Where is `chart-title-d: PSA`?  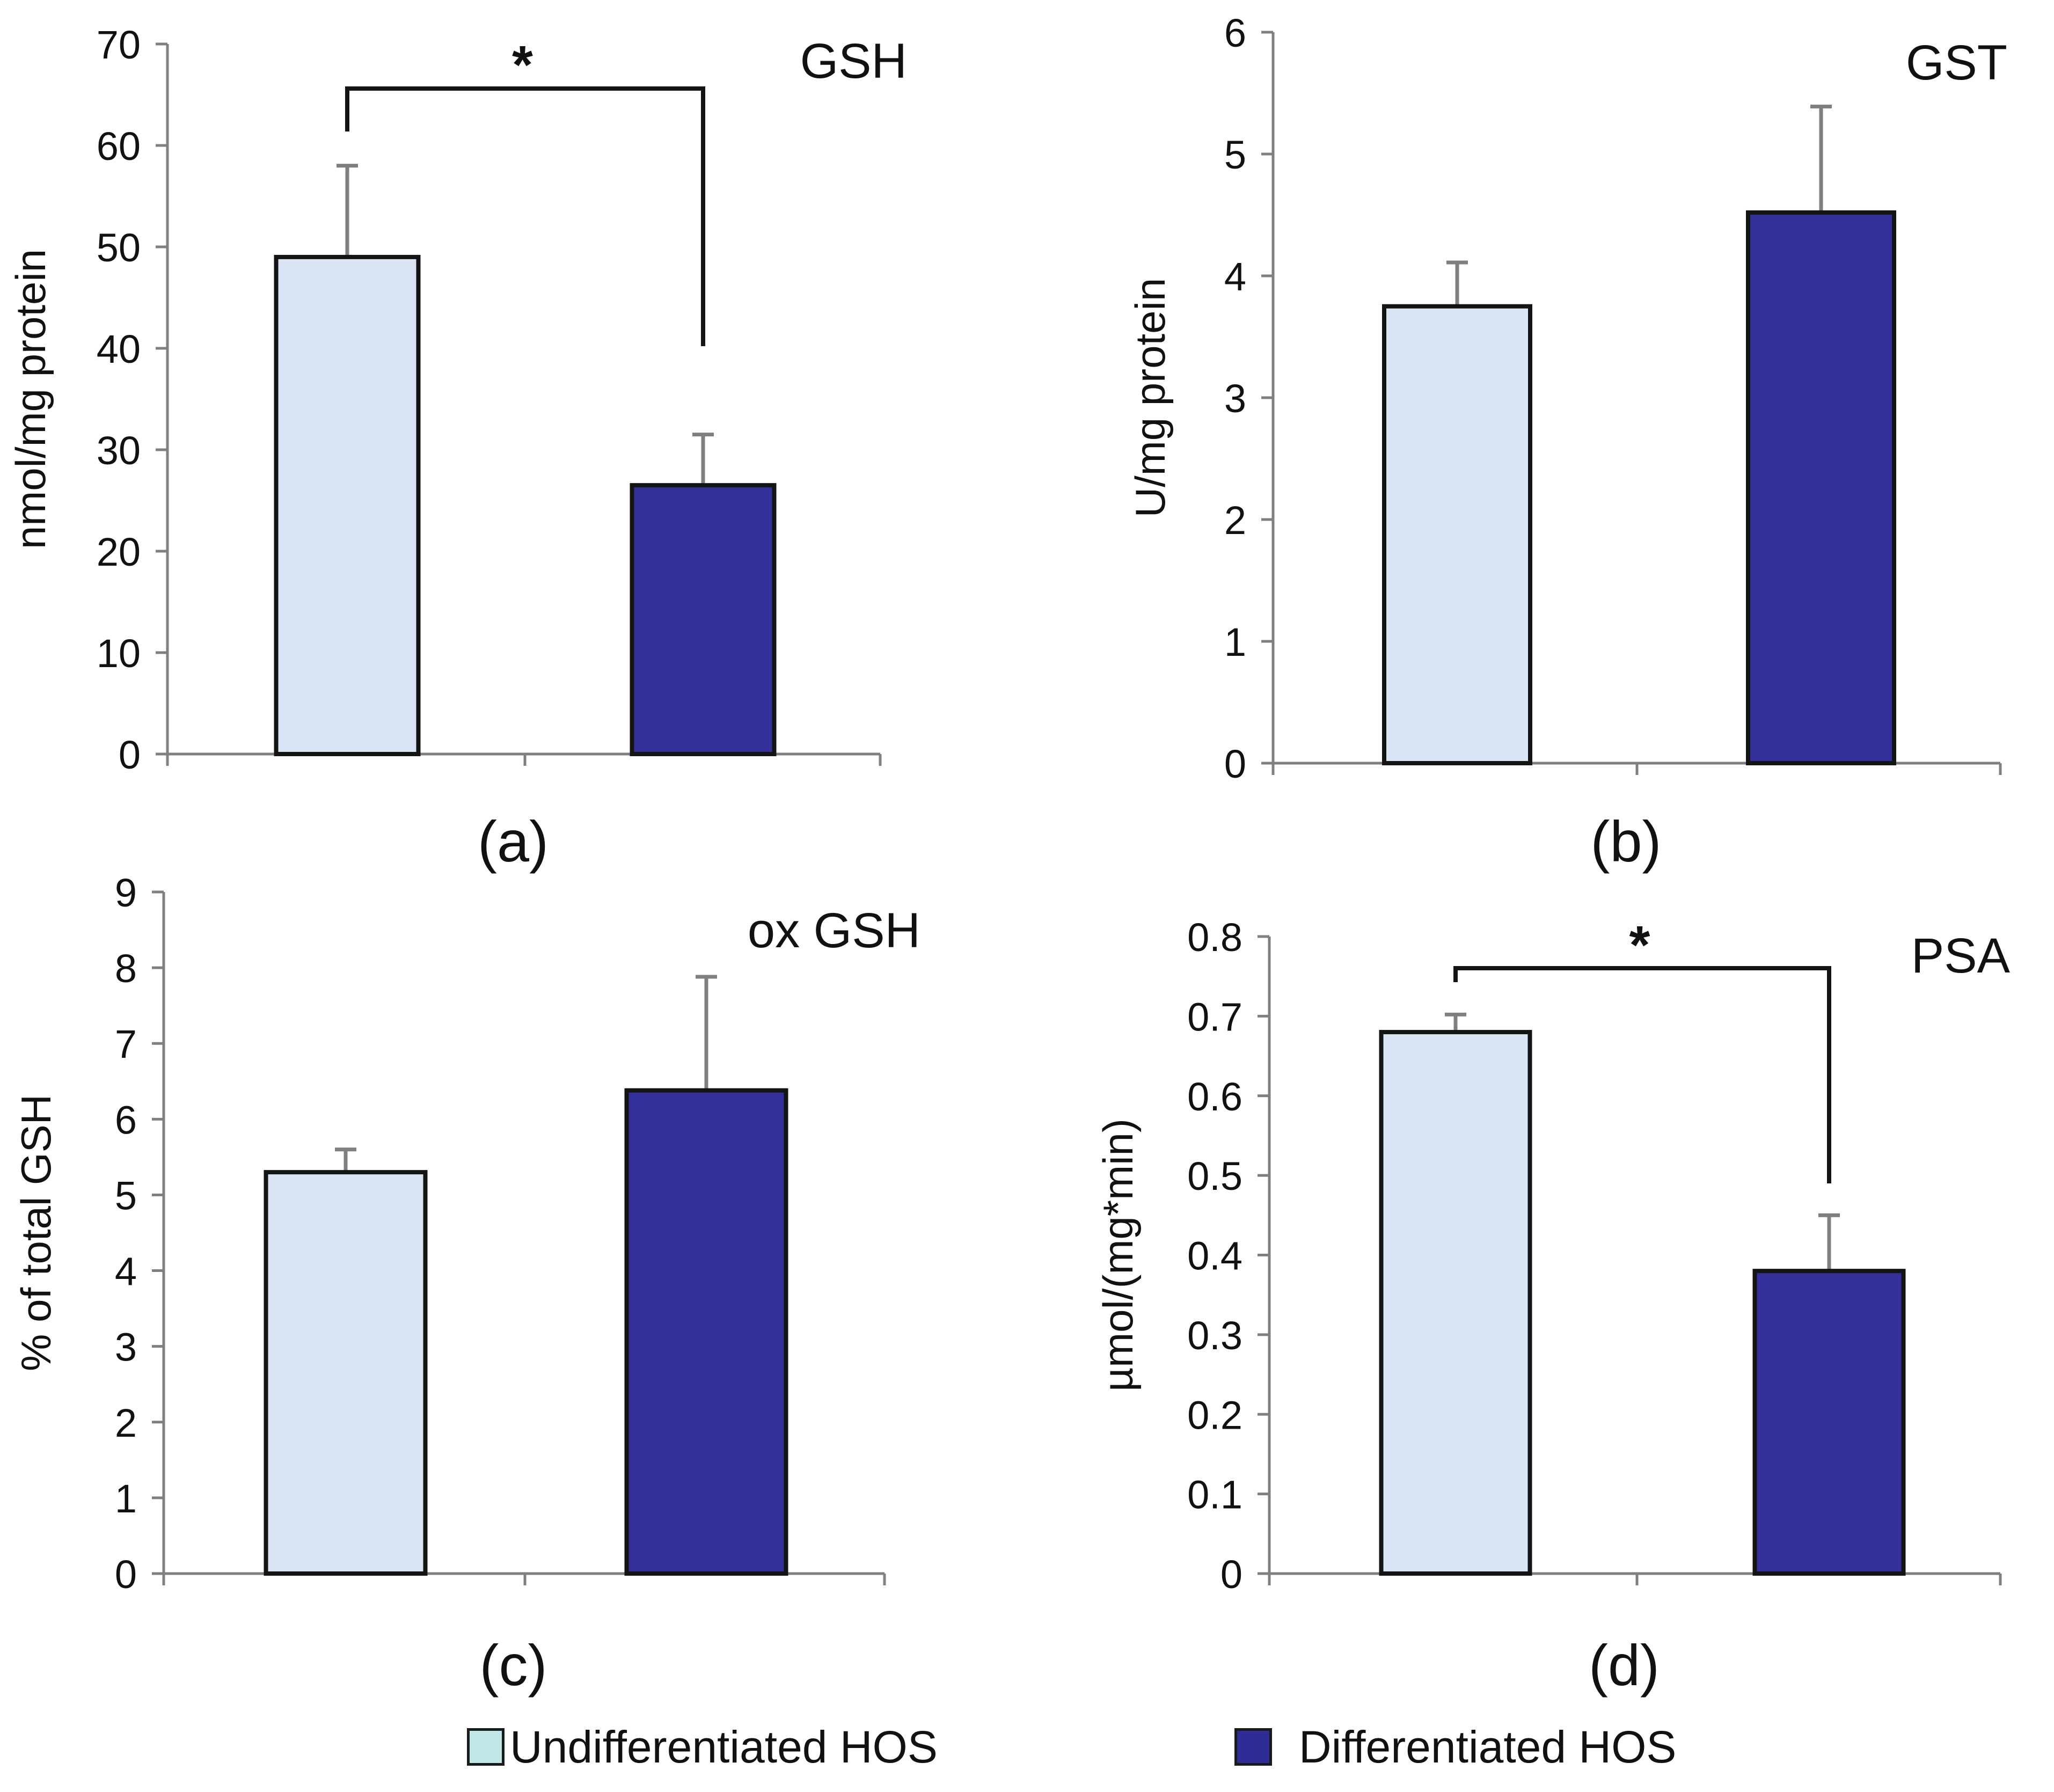
chart-title-d: PSA is located at coordinates (1961, 955).